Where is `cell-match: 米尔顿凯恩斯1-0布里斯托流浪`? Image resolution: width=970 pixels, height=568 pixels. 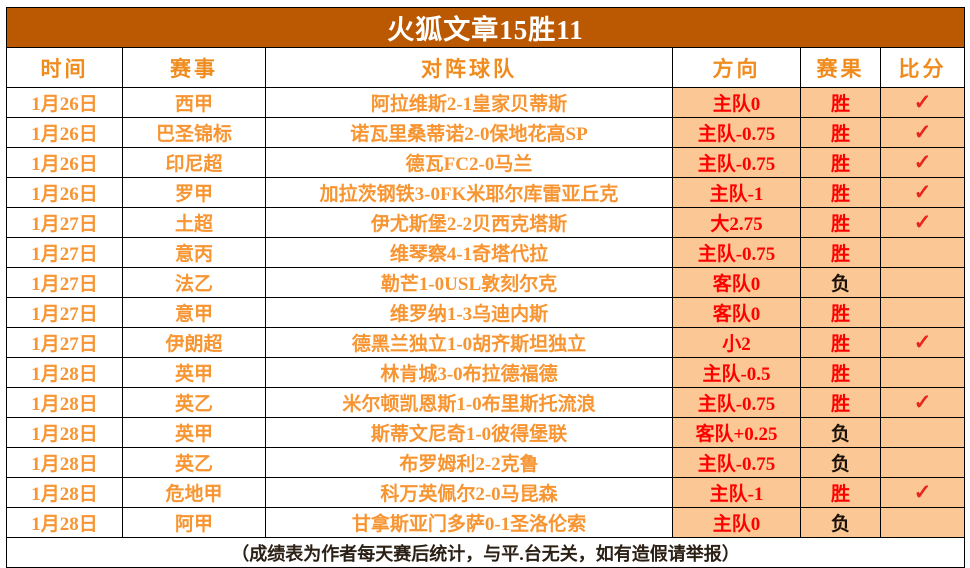
cell-match: 米尔顿凯恩斯1-0布里斯托流浪 is located at coordinates (469, 402).